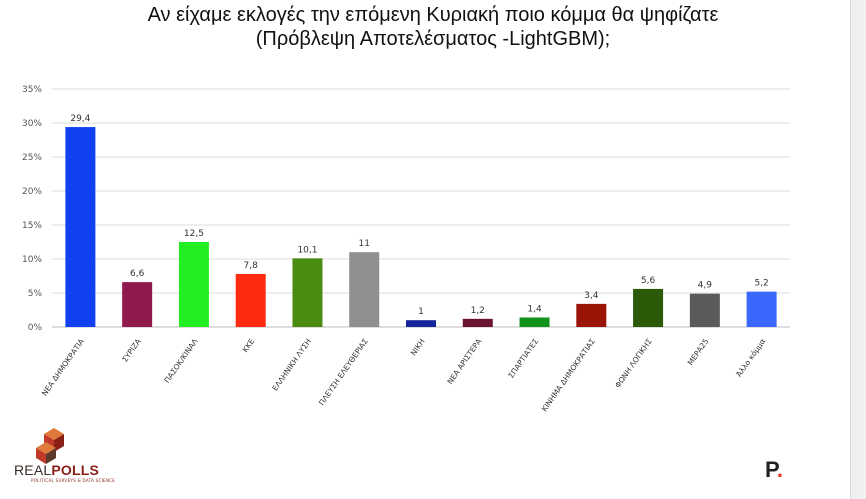  What do you see at coordinates (131, 349) in the screenshot?
I see `x-tick-label: ΣΥΡΙΖΑ` at bounding box center [131, 349].